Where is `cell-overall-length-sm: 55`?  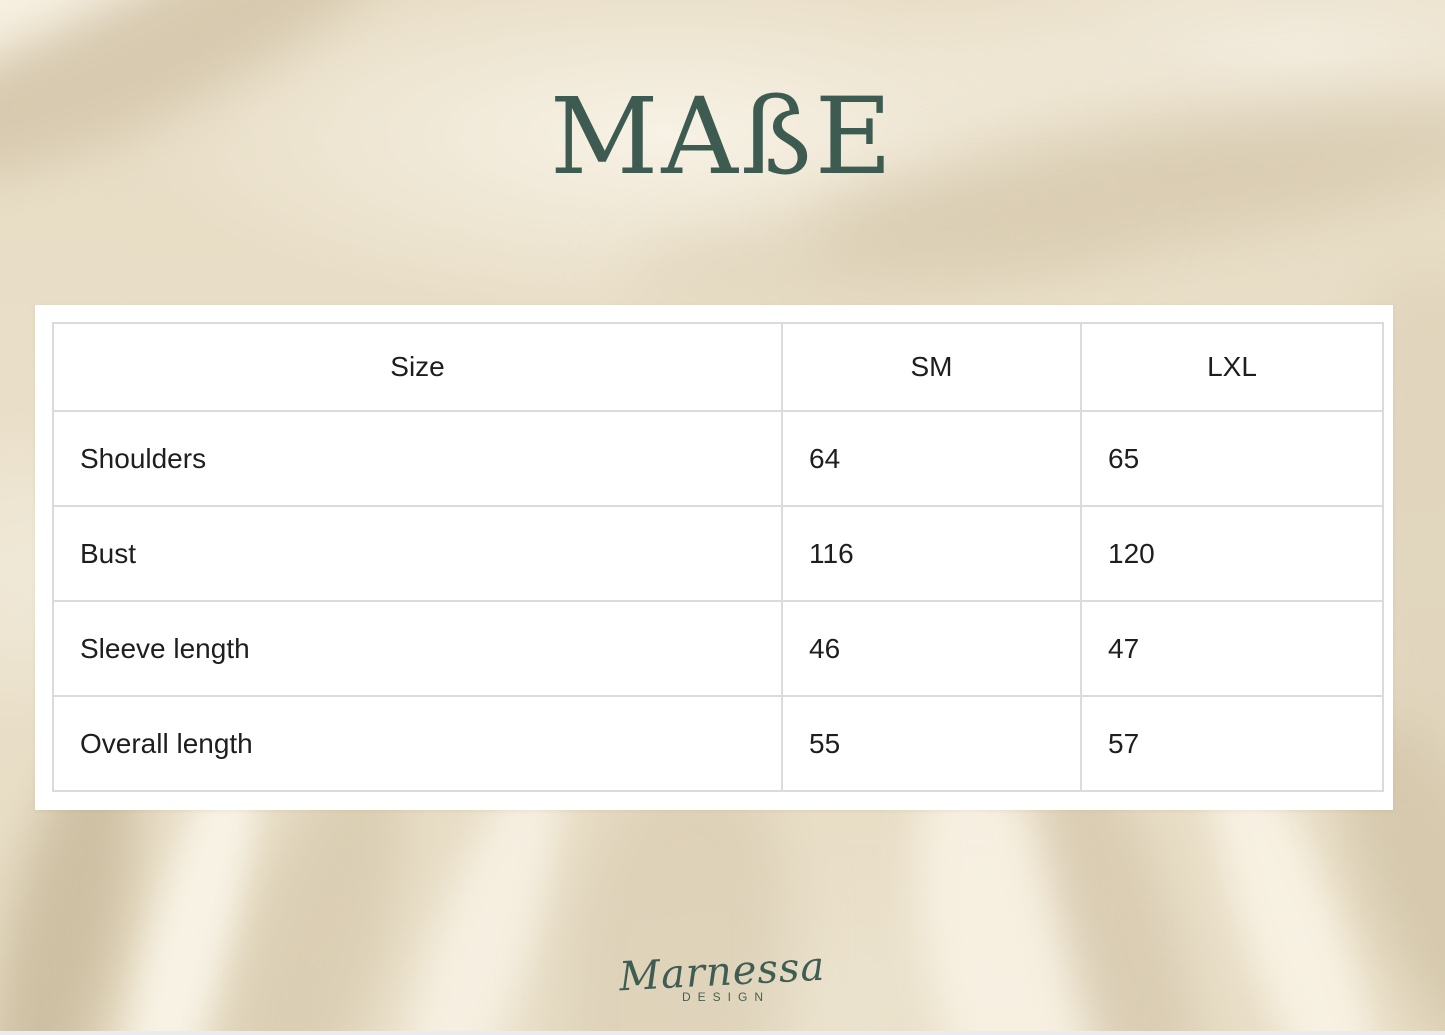
cell-overall-length-sm: 55 is located at coordinates (931, 743).